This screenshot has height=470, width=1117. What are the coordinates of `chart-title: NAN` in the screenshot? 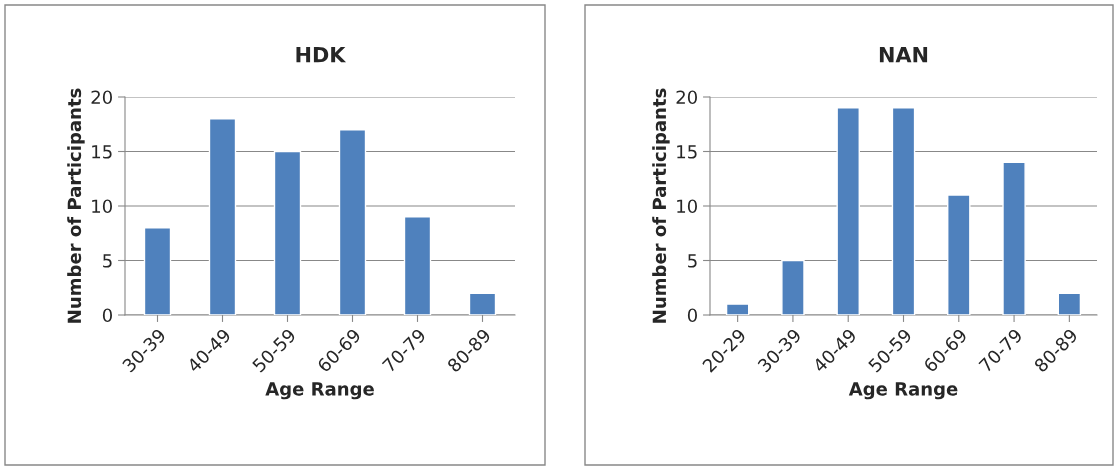 It's located at (903, 55).